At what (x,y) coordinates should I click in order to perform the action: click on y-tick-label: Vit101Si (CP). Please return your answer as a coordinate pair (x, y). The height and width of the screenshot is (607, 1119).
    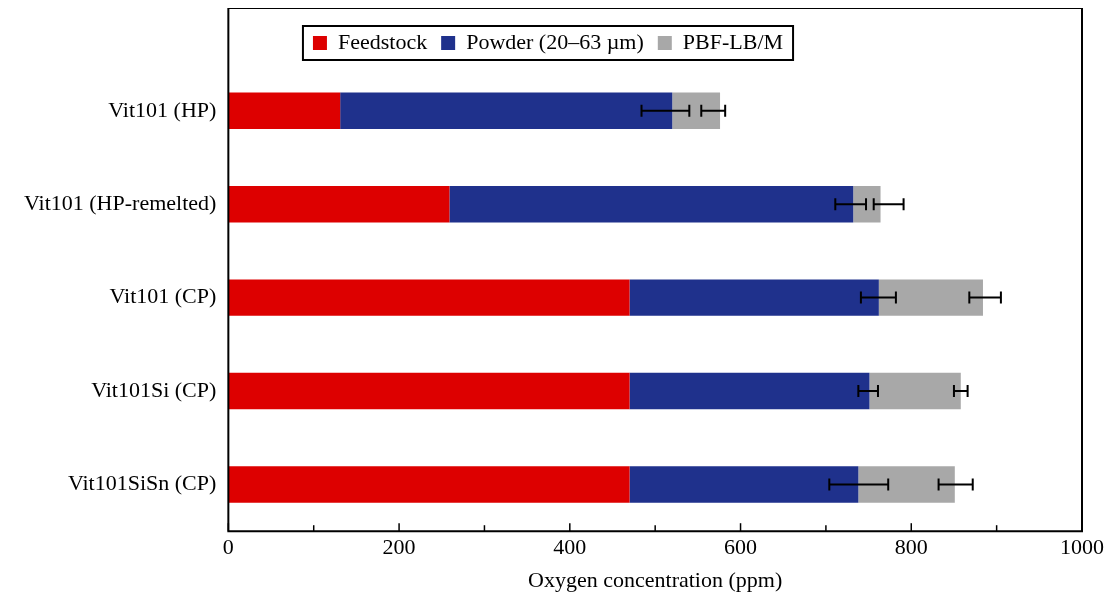
    Looking at the image, I should click on (154, 389).